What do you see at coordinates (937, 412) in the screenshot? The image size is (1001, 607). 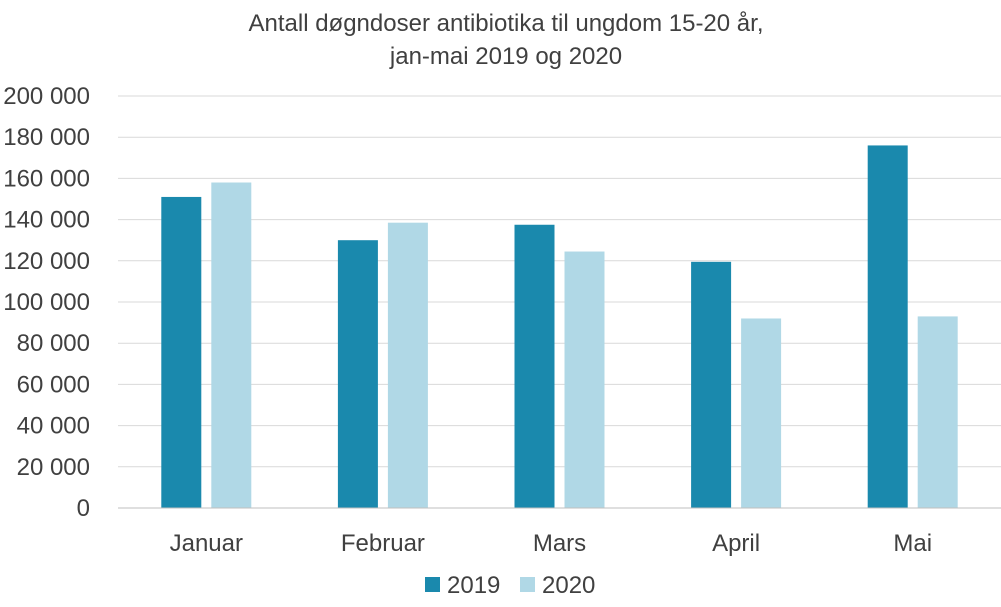 I see `bar-2020-mai` at bounding box center [937, 412].